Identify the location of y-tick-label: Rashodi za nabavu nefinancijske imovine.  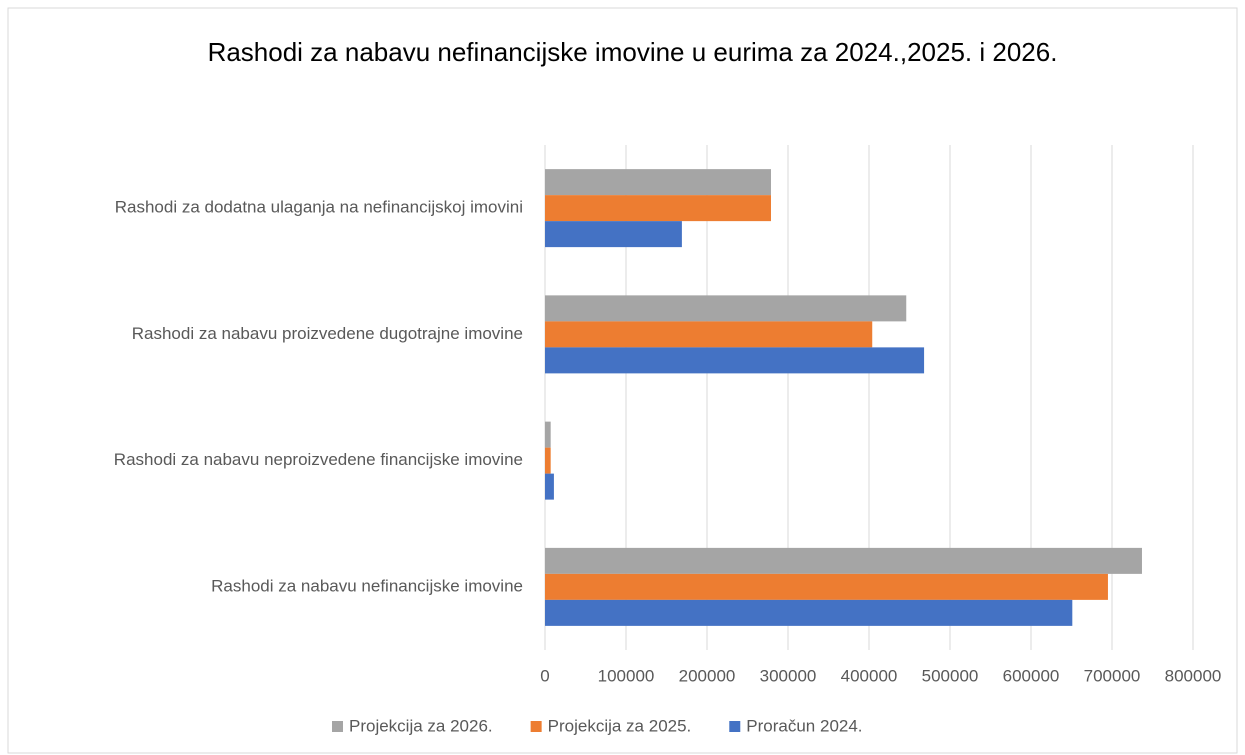
(367, 585).